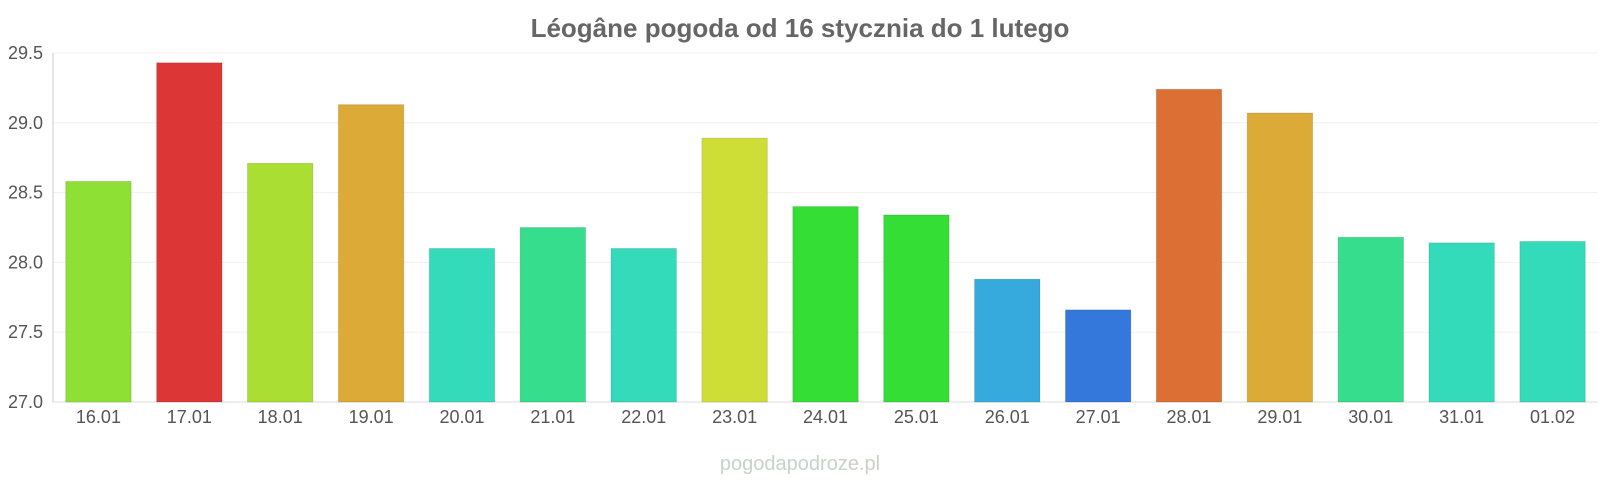  I want to click on y-axis: 27.0 27.5 28.0 28.5 29.0 29.5, so click(31, 227).